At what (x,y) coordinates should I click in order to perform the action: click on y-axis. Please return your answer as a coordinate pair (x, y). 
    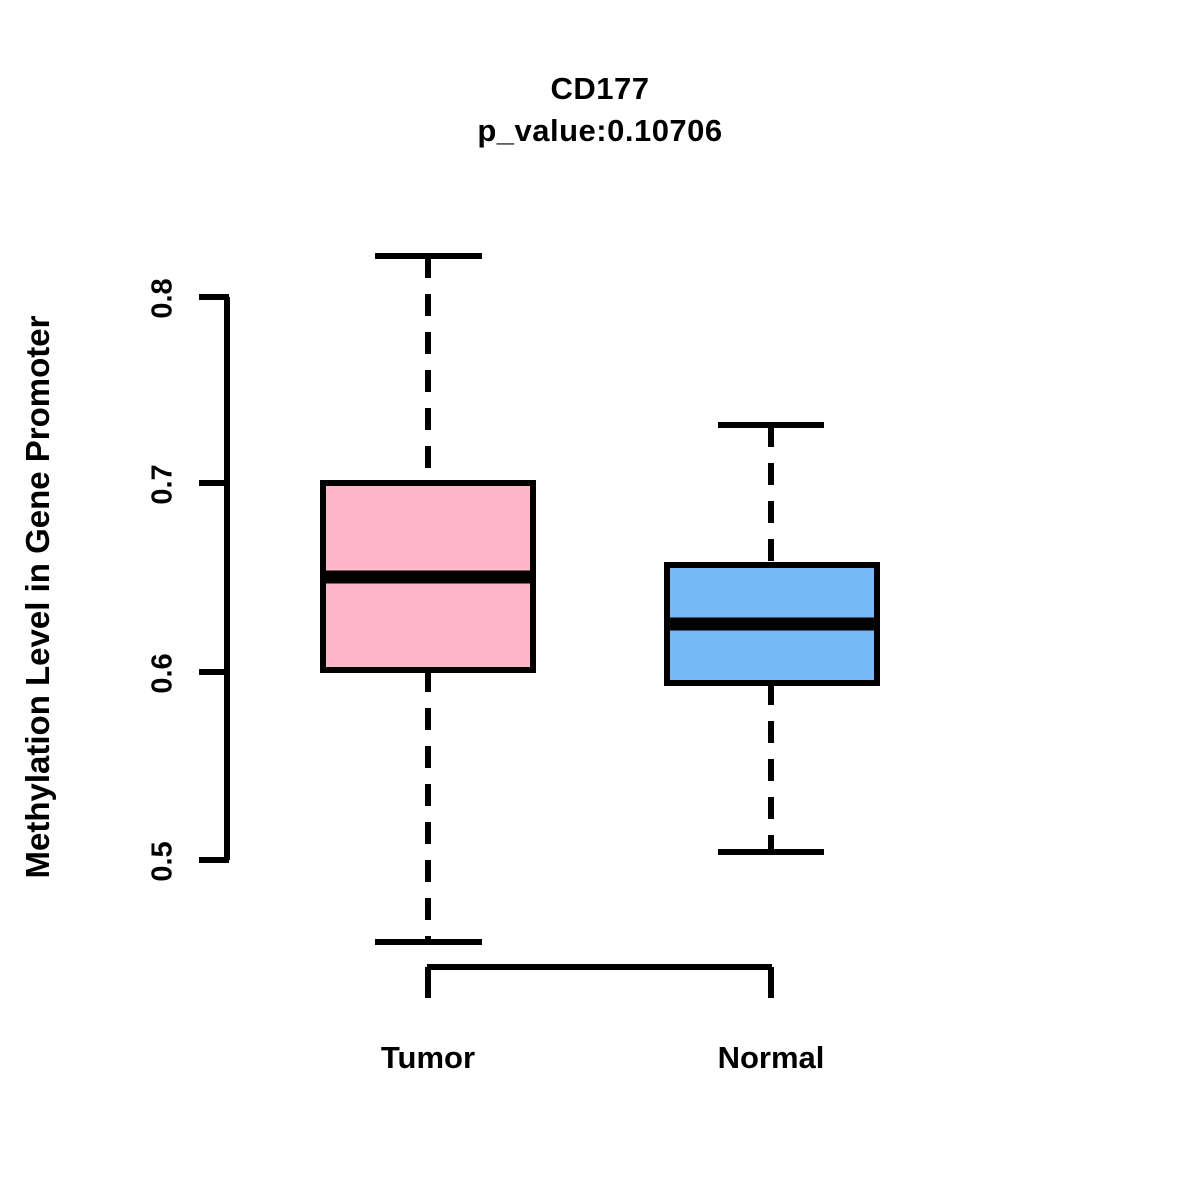
    Looking at the image, I should click on (214, 578).